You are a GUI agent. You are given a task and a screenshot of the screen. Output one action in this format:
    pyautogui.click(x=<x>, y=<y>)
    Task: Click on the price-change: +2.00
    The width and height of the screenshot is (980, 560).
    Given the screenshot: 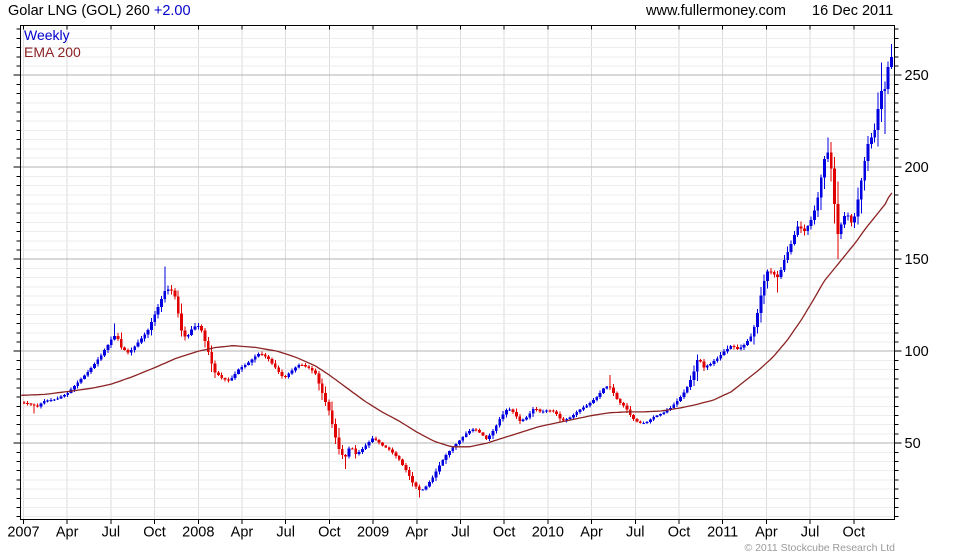 What is the action you would take?
    pyautogui.click(x=172, y=11)
    